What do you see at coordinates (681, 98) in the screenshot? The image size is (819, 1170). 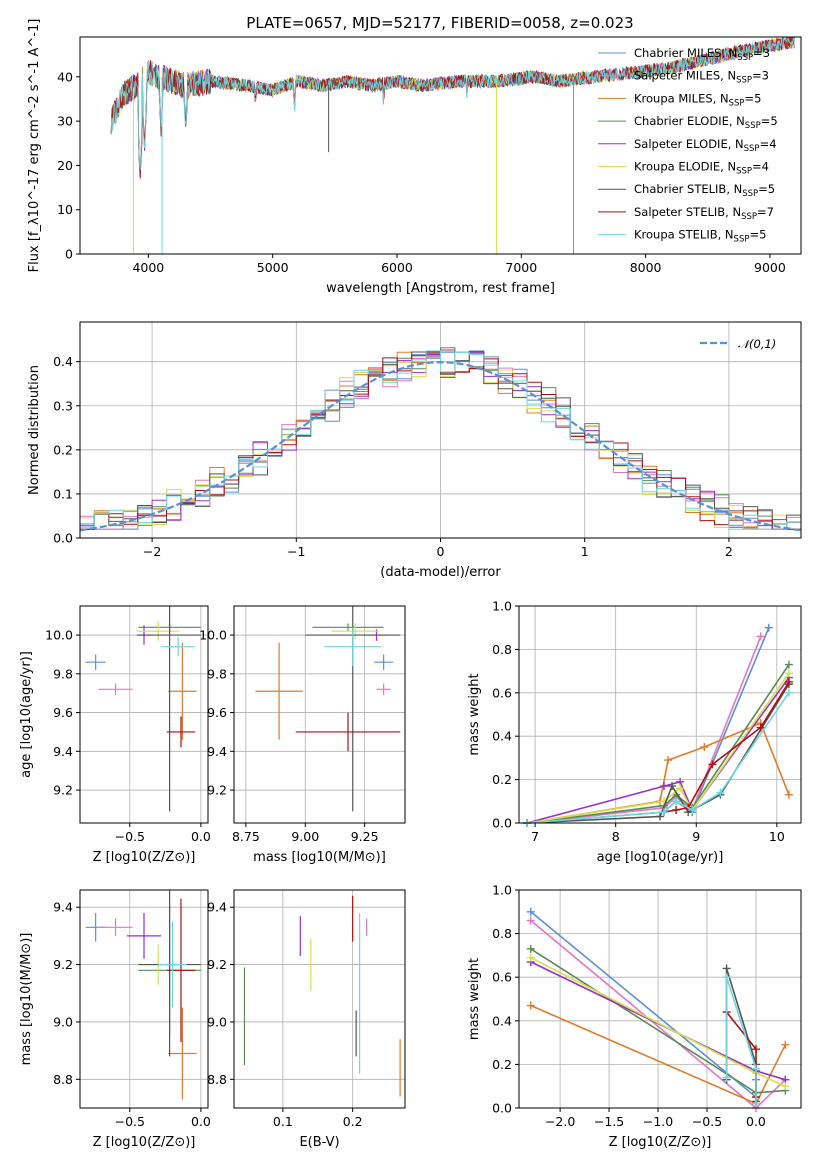 I see `legend-text: Kroupa MILES, N` at bounding box center [681, 98].